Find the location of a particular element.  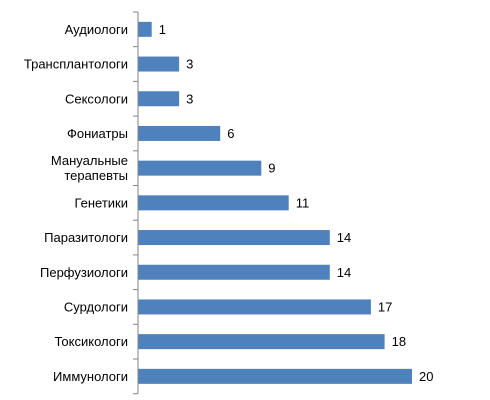

category-label-line: Трансплантологи is located at coordinates (76, 64).